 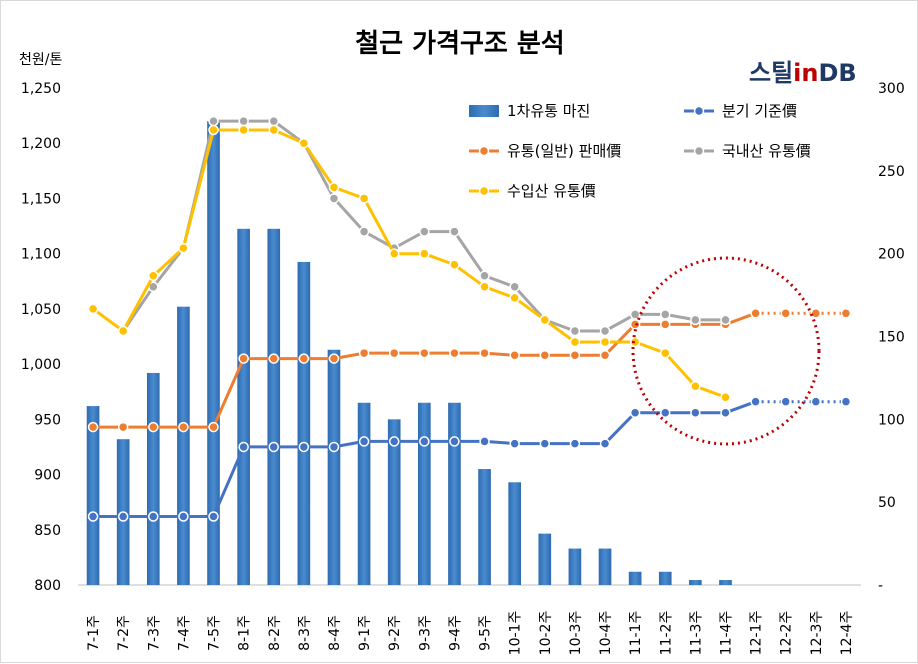 I want to click on x-tick-label: 10-1주, so click(x=516, y=633).